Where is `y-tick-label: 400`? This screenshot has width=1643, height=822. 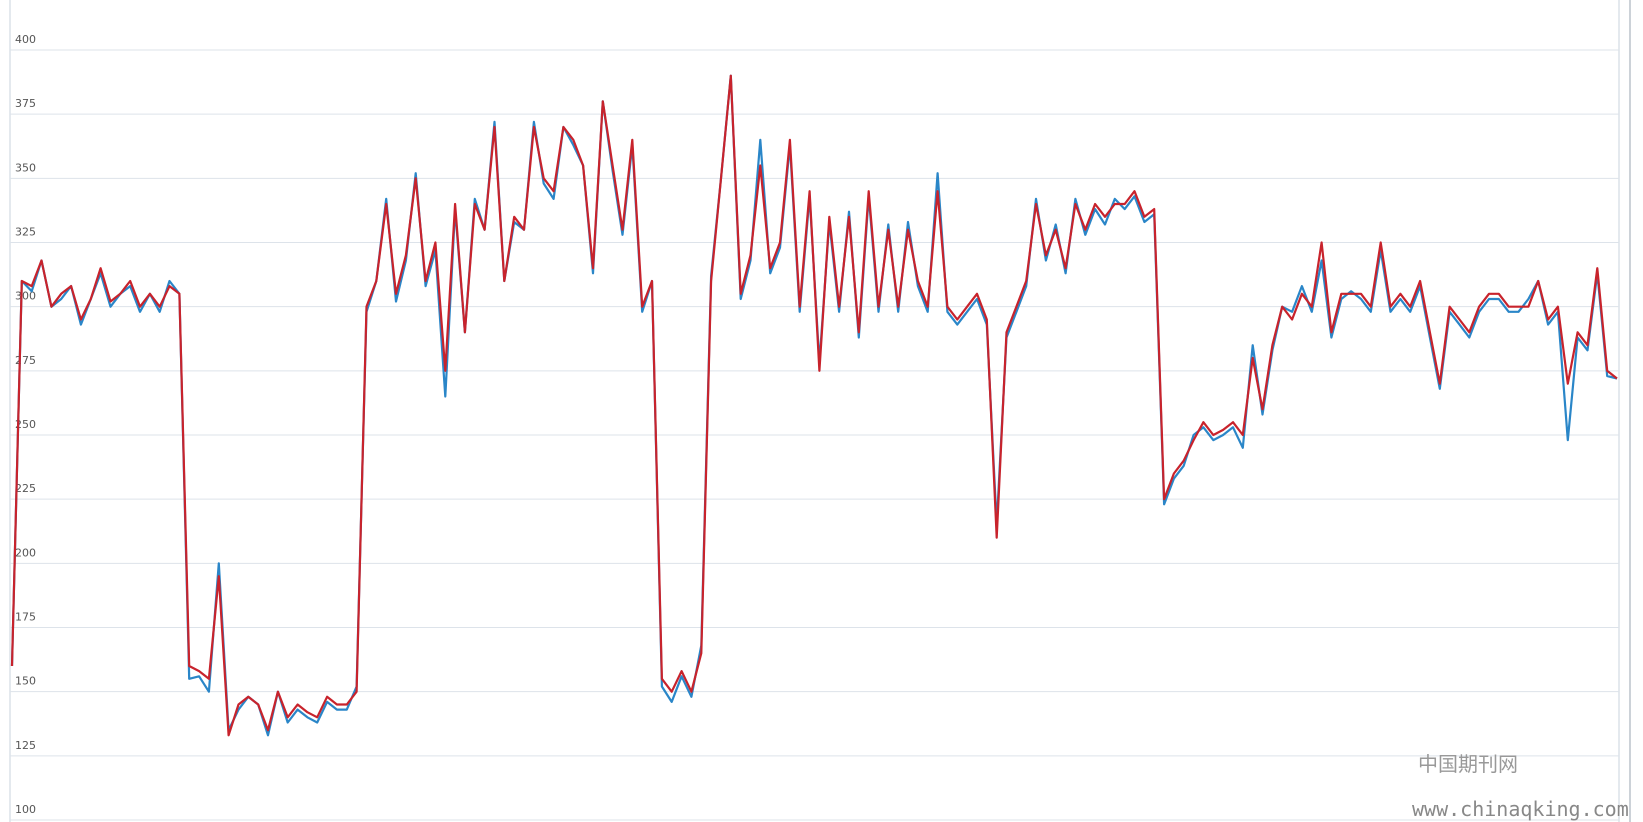
y-tick-label: 400 is located at coordinates (25, 39).